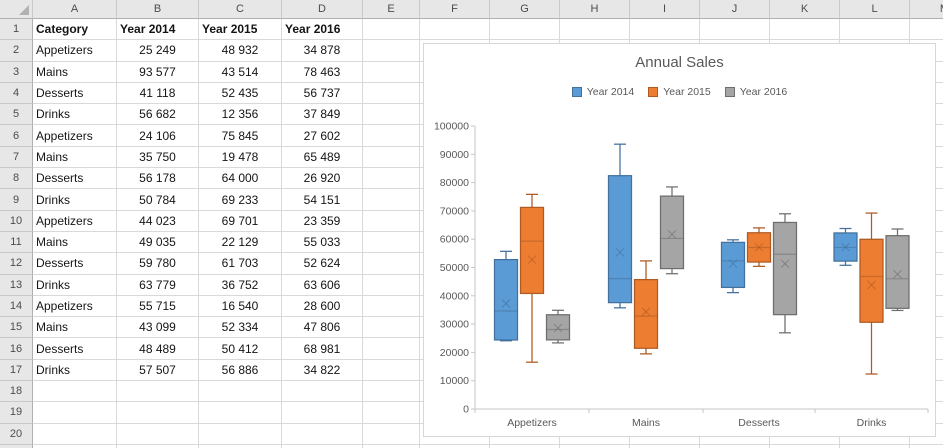 The width and height of the screenshot is (943, 448). Describe the element at coordinates (875, 9) in the screenshot. I see `column-header-l: L` at that location.